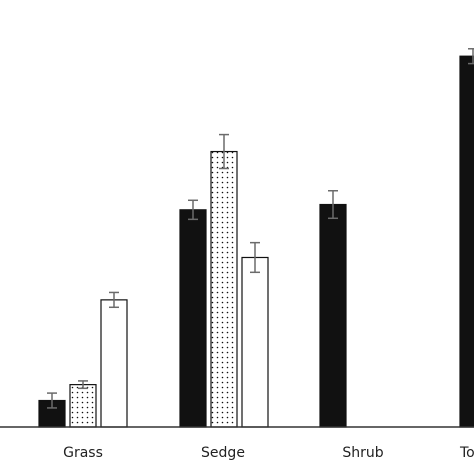 Image resolution: width=474 pixels, height=474 pixels. I want to click on error-bar-grass-dotted, so click(83, 385).